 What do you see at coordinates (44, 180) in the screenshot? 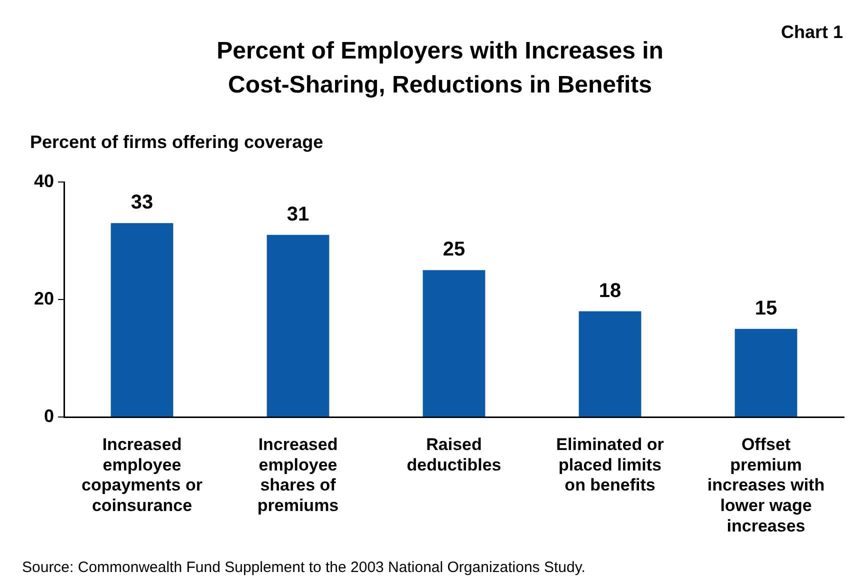
I see `y-tick-label: 40` at bounding box center [44, 180].